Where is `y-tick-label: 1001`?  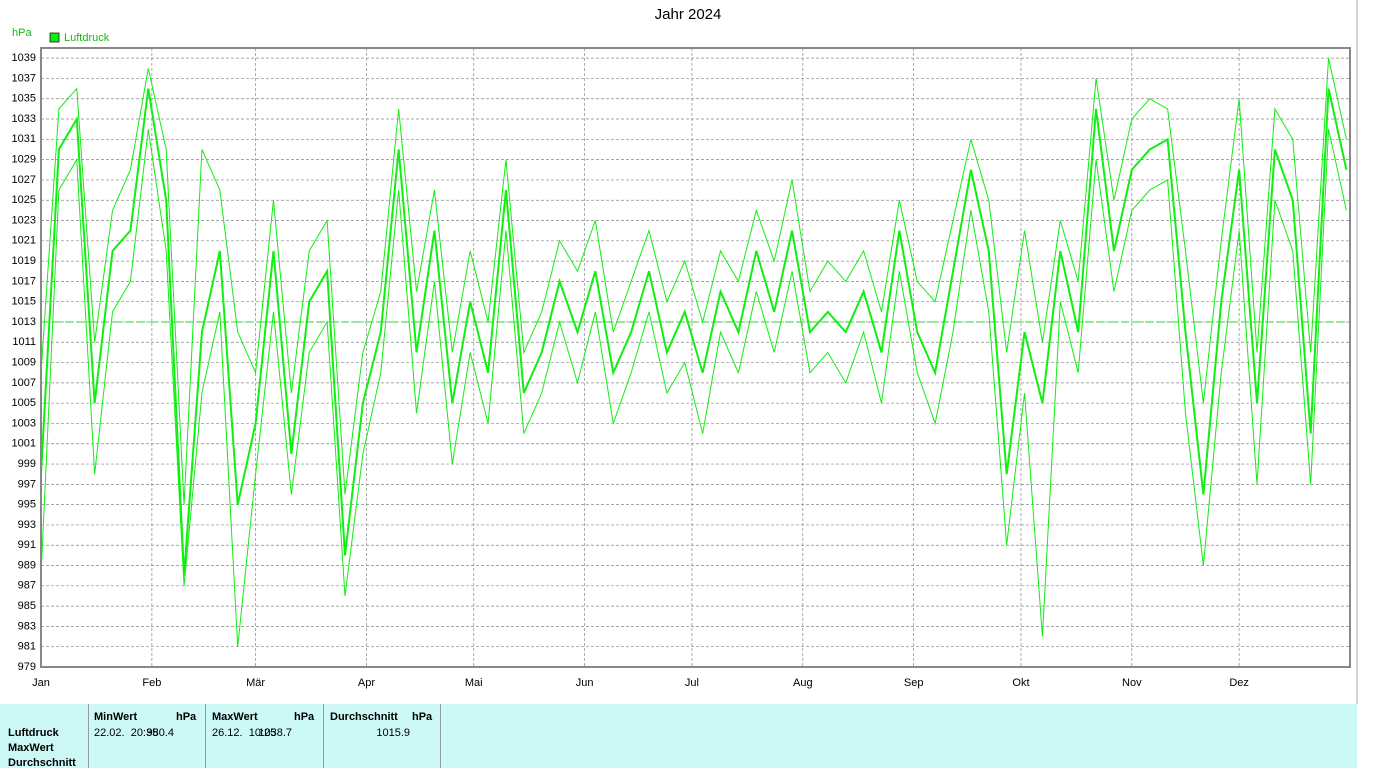
y-tick-label: 1001 is located at coordinates (24, 444).